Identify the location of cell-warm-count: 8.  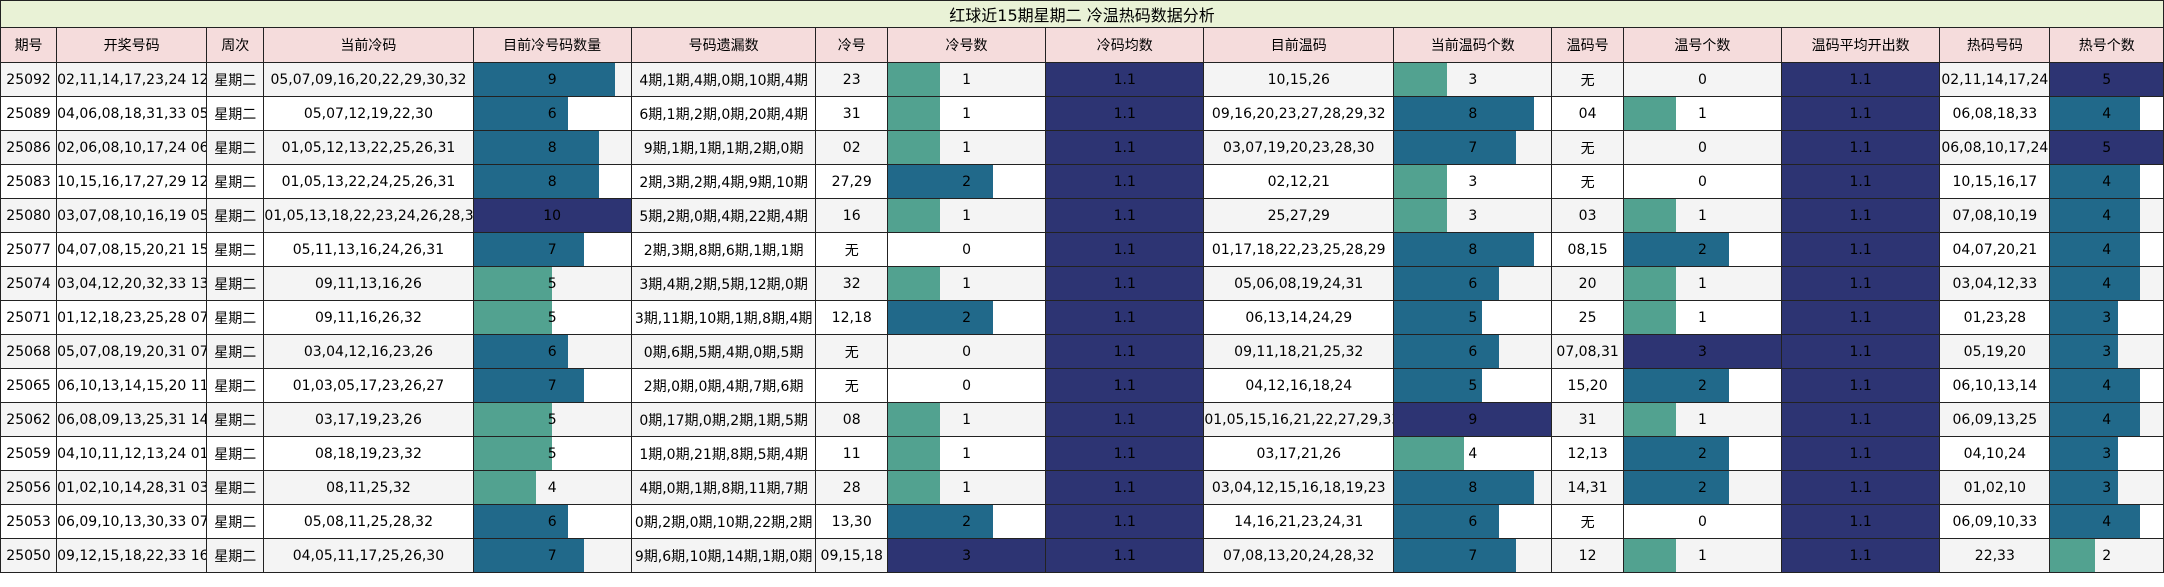
(1473, 113).